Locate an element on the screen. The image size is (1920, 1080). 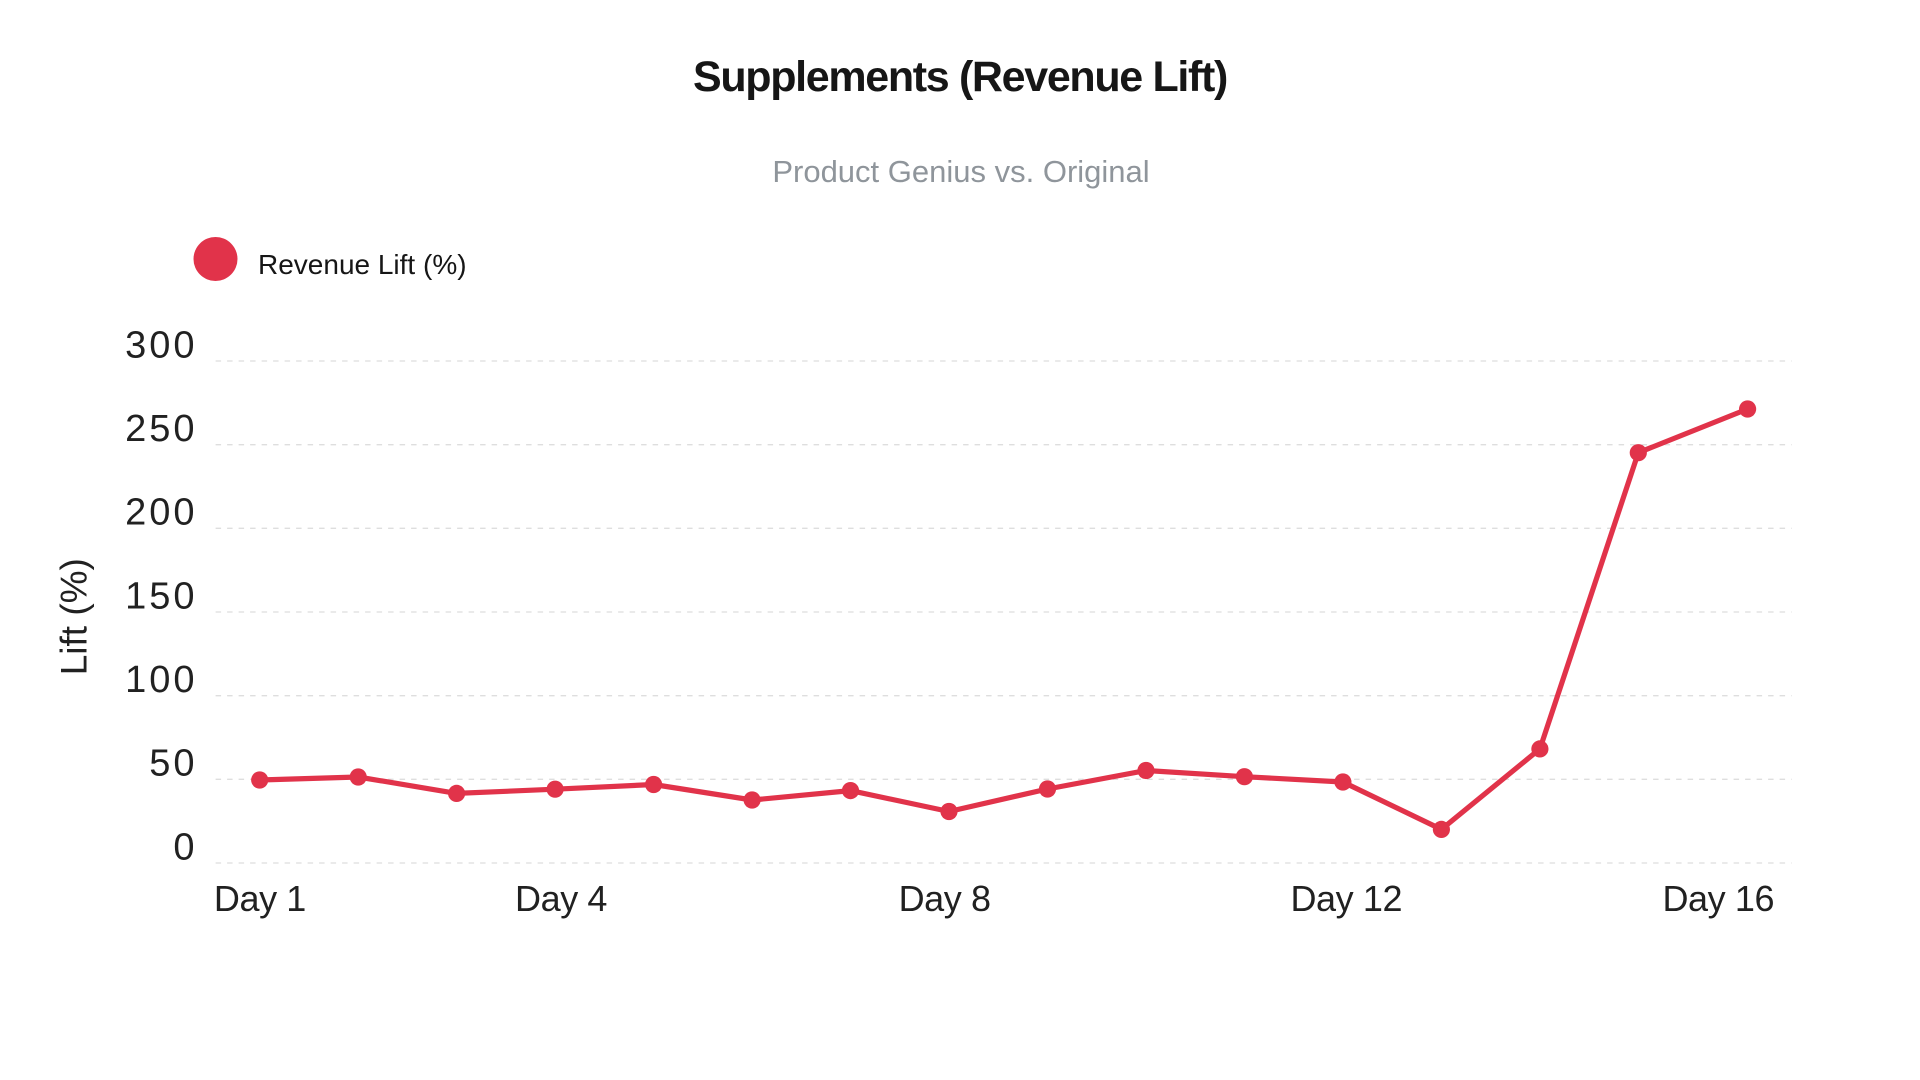
svg-text: Day 4 is located at coordinates (561, 898).